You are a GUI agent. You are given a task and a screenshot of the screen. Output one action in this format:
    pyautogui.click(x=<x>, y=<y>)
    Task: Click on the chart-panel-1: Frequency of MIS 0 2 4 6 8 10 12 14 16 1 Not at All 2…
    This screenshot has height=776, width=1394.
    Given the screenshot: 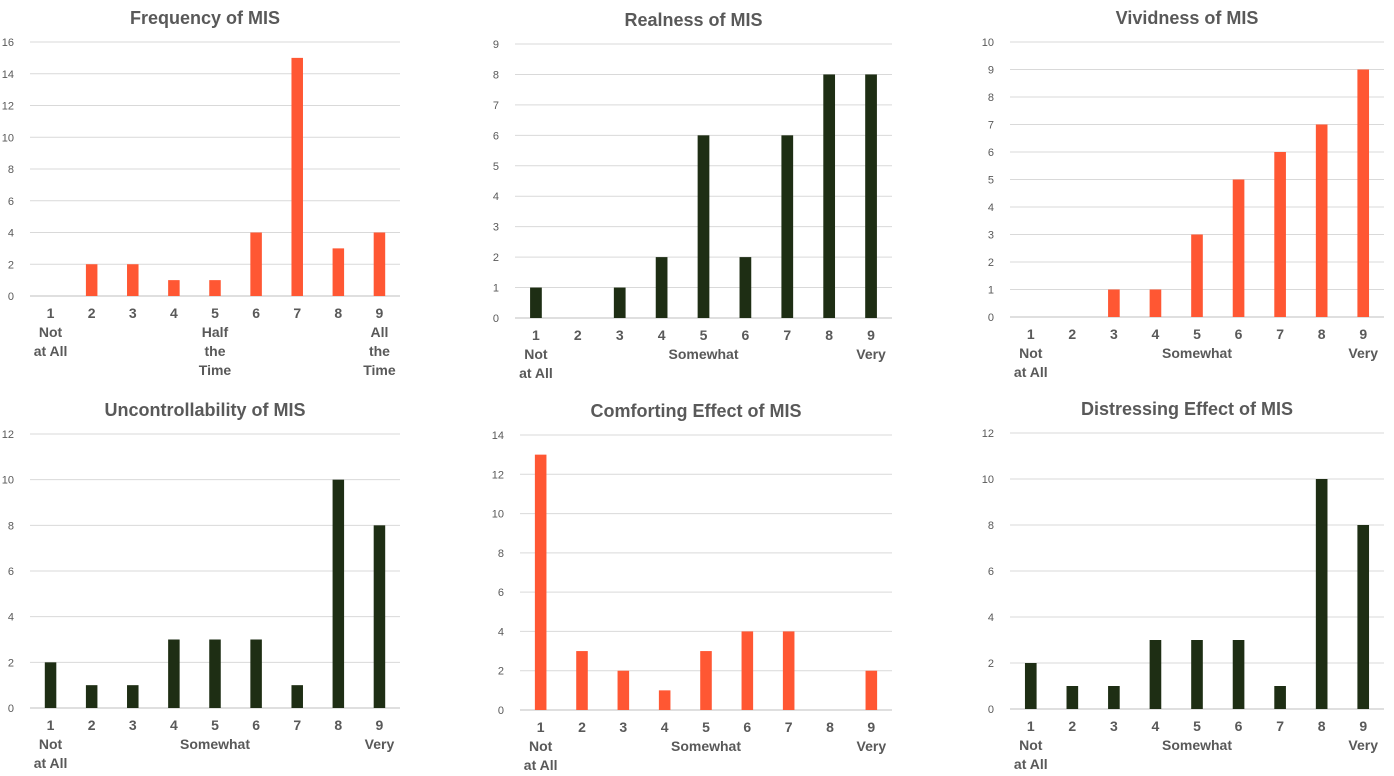 What is the action you would take?
    pyautogui.click(x=201, y=193)
    